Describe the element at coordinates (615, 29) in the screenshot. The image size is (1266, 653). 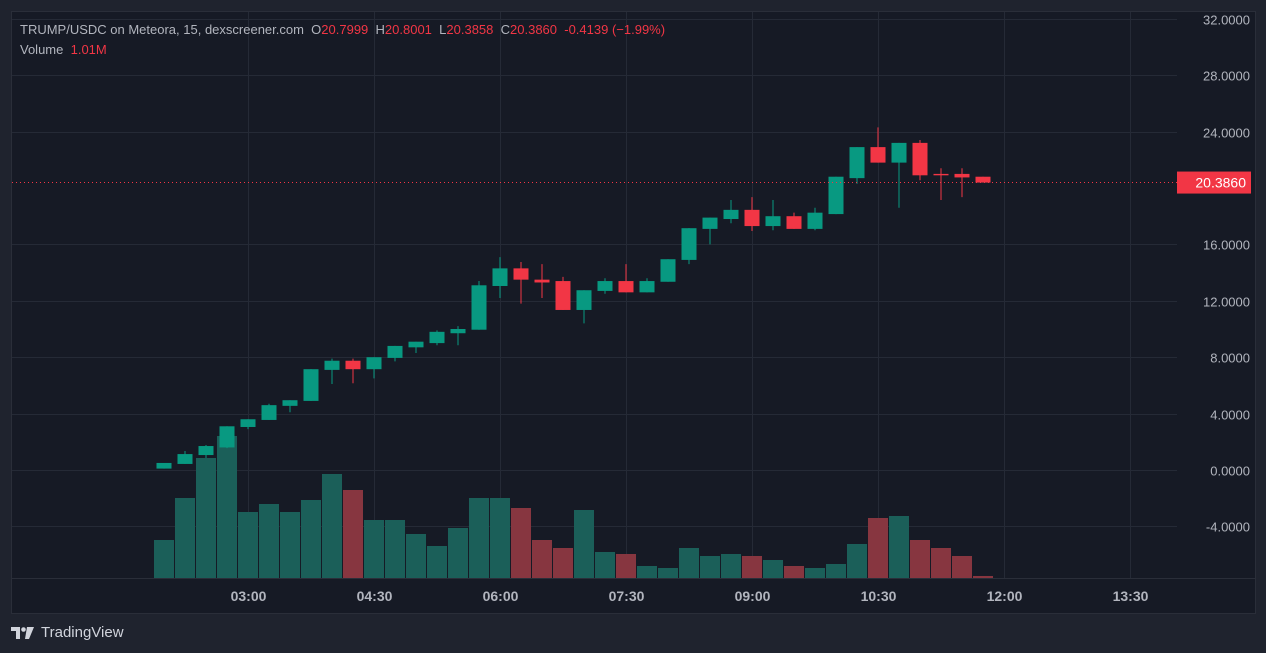
I see `change-value: -0.4139 (−1.99%)` at that location.